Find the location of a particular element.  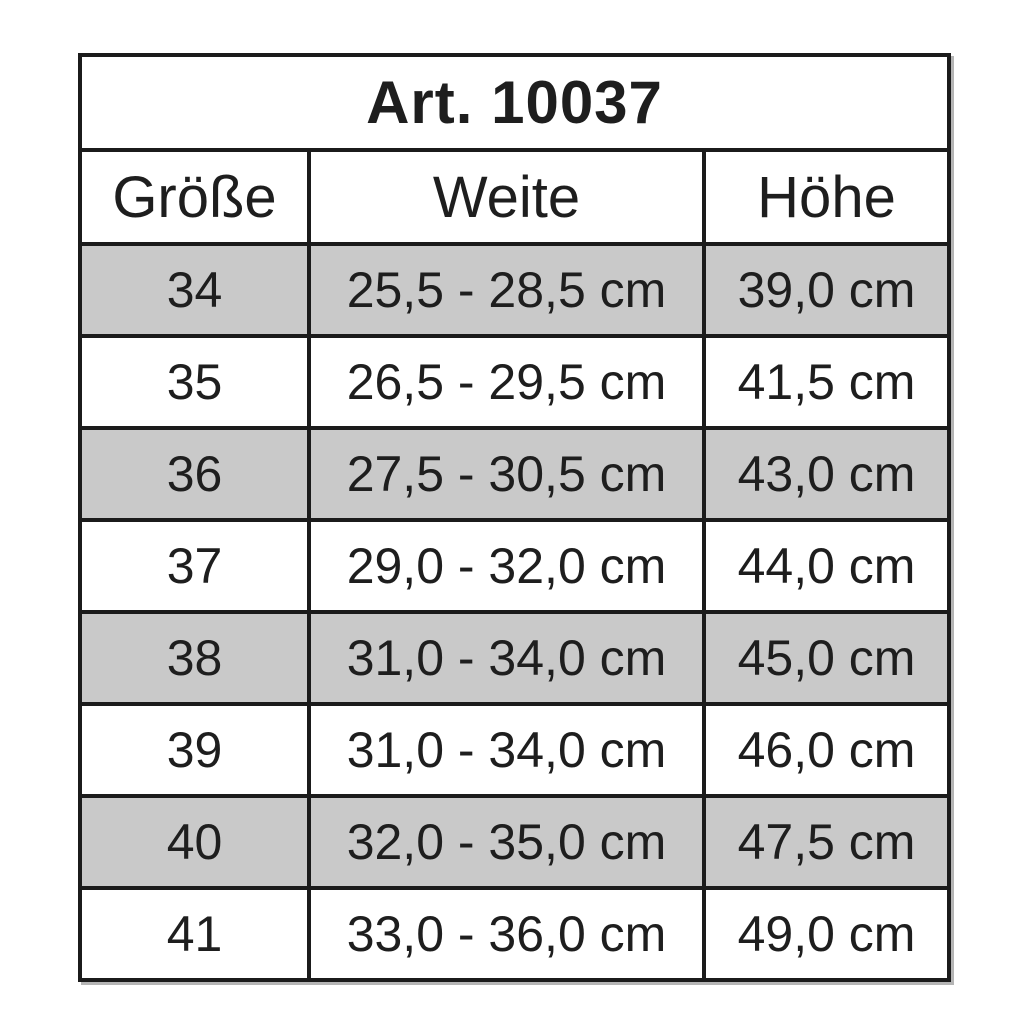

cell-groesse: 40 is located at coordinates (194, 842).